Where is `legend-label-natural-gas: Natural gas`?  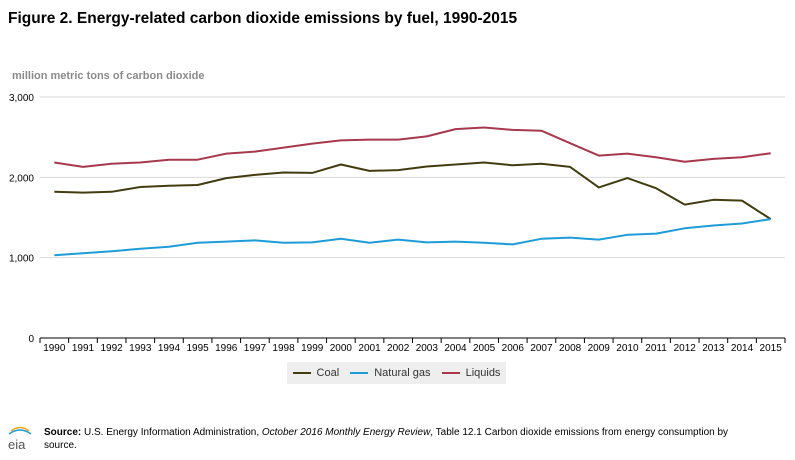
legend-label-natural-gas: Natural gas is located at coordinates (402, 373).